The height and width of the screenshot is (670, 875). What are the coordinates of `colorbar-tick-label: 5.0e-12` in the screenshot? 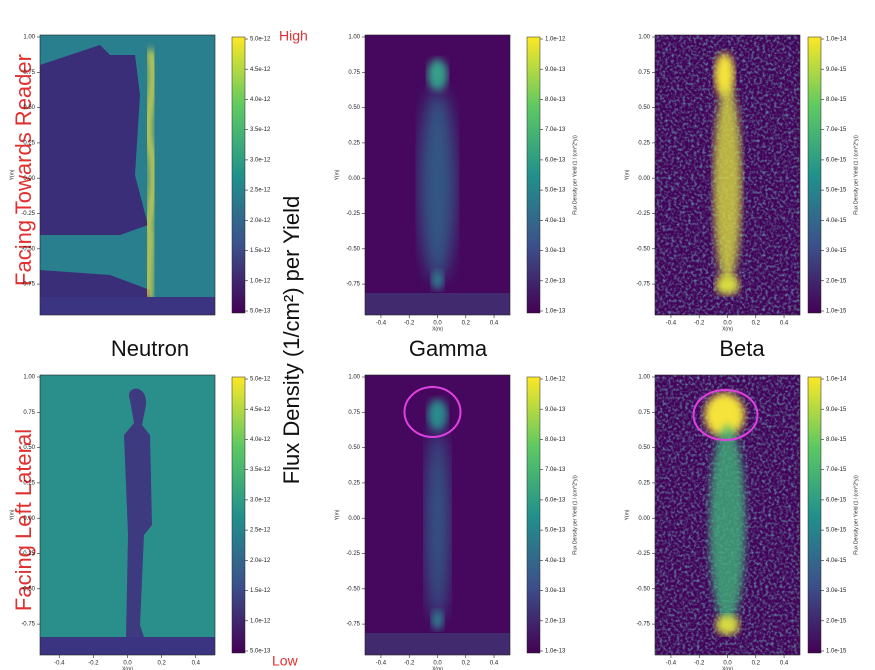 It's located at (260, 380).